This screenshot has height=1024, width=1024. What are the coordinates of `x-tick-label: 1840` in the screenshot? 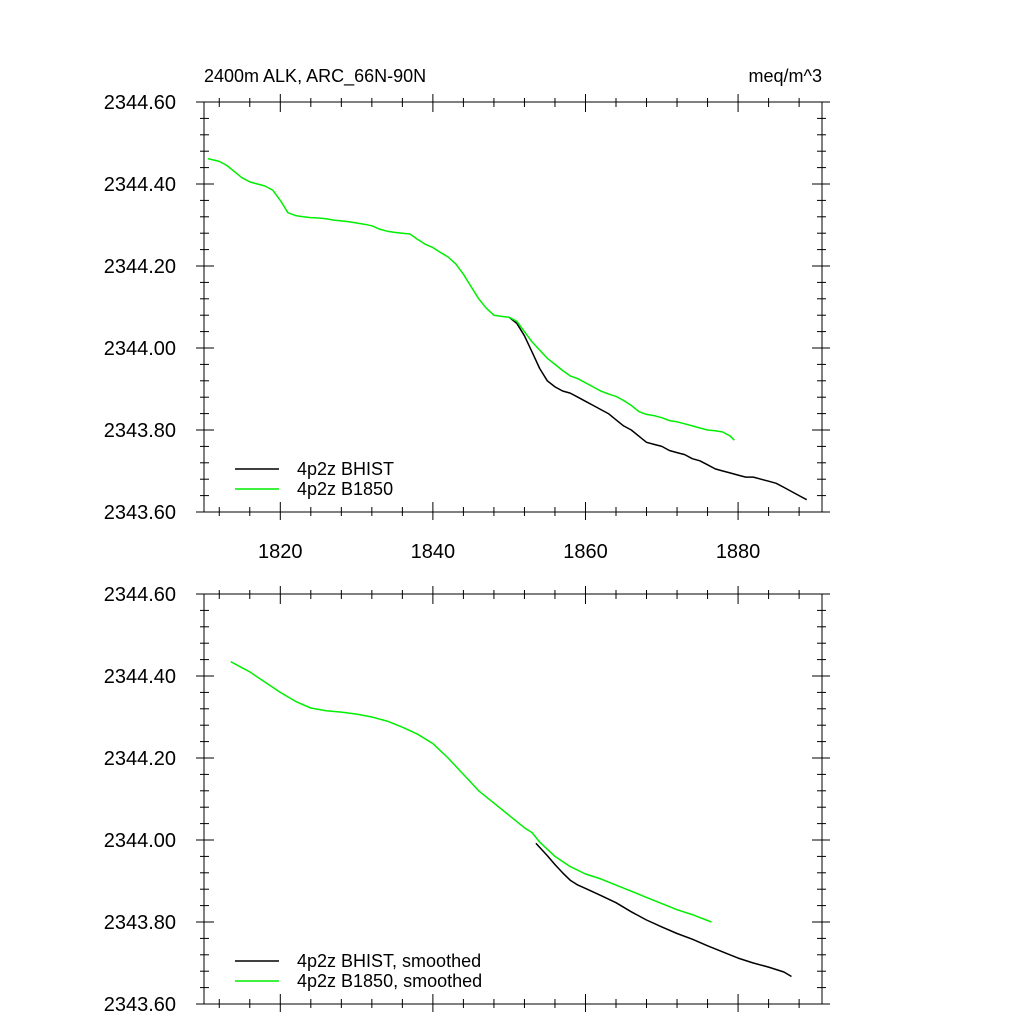 It's located at (433, 552).